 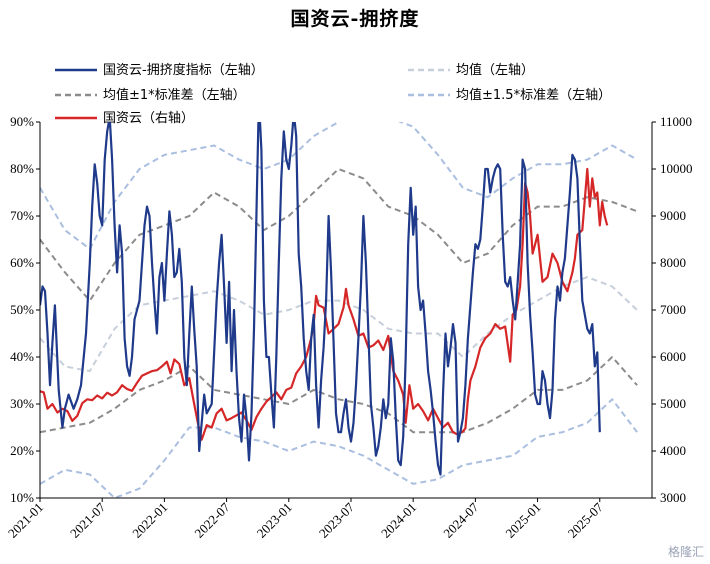 What do you see at coordinates (673, 450) in the screenshot?
I see `y-right-tick-label: 4000` at bounding box center [673, 450].